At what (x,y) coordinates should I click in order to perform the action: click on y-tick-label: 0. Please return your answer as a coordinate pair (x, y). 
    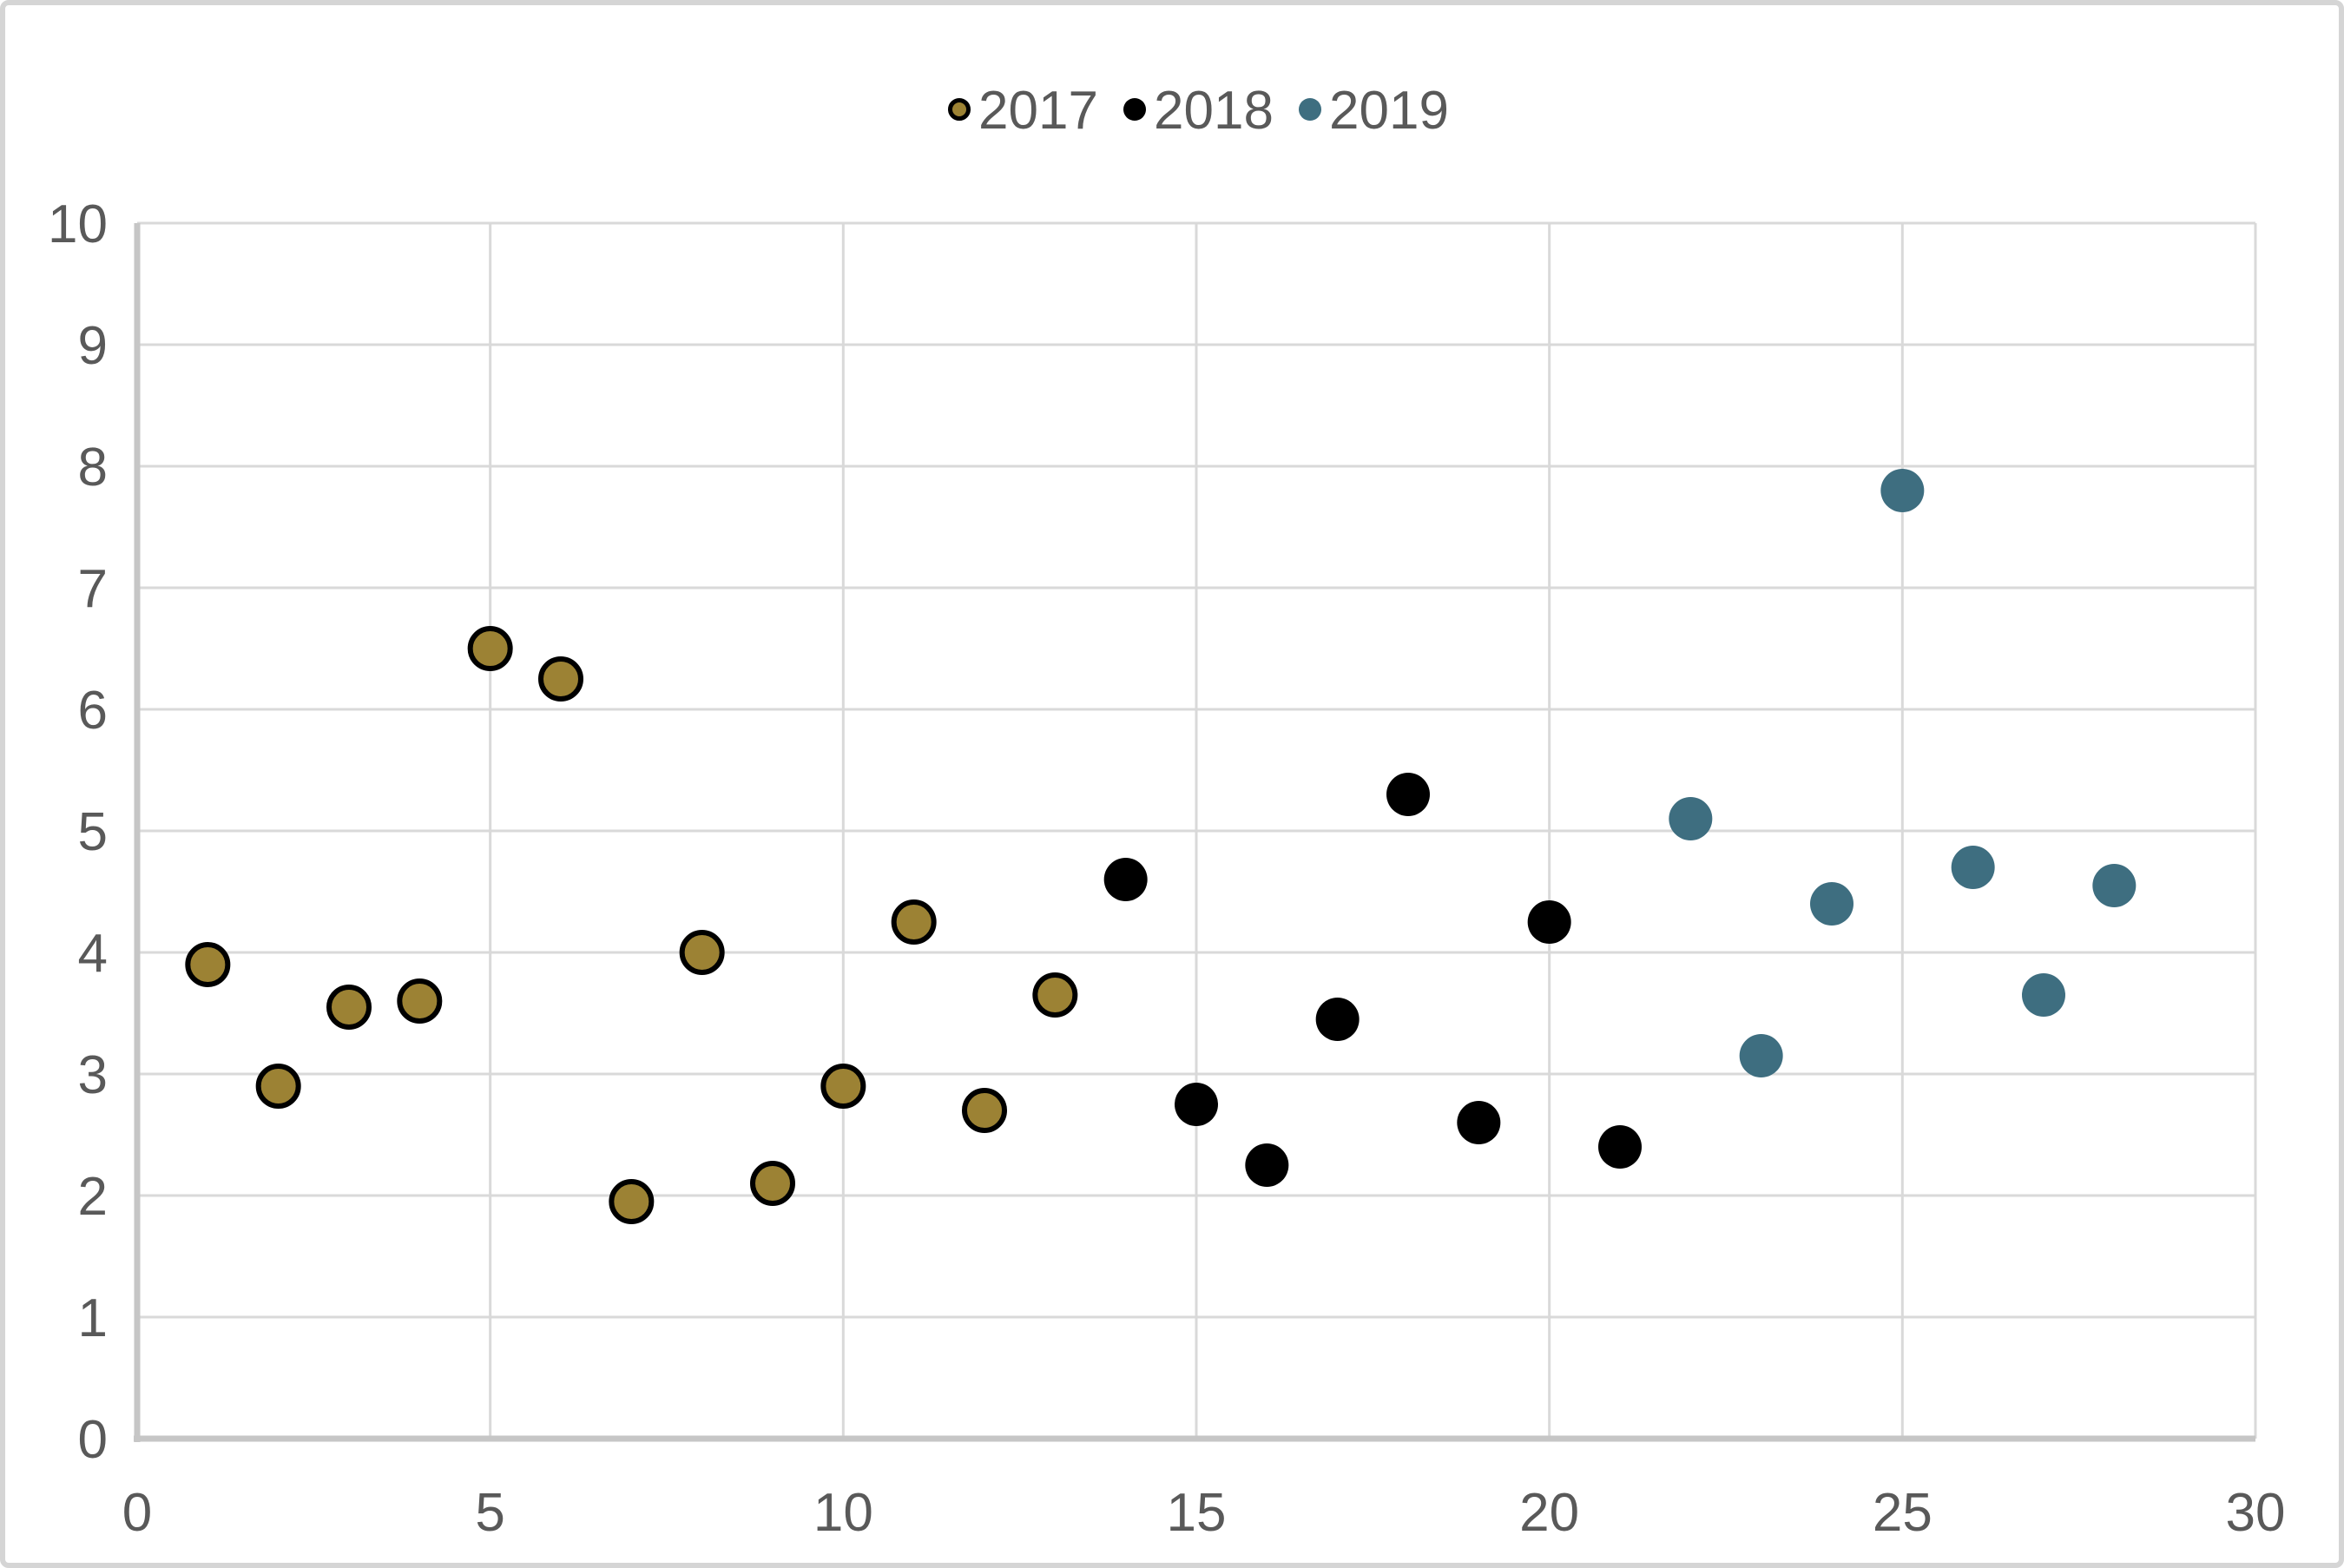
    Looking at the image, I should click on (93, 1440).